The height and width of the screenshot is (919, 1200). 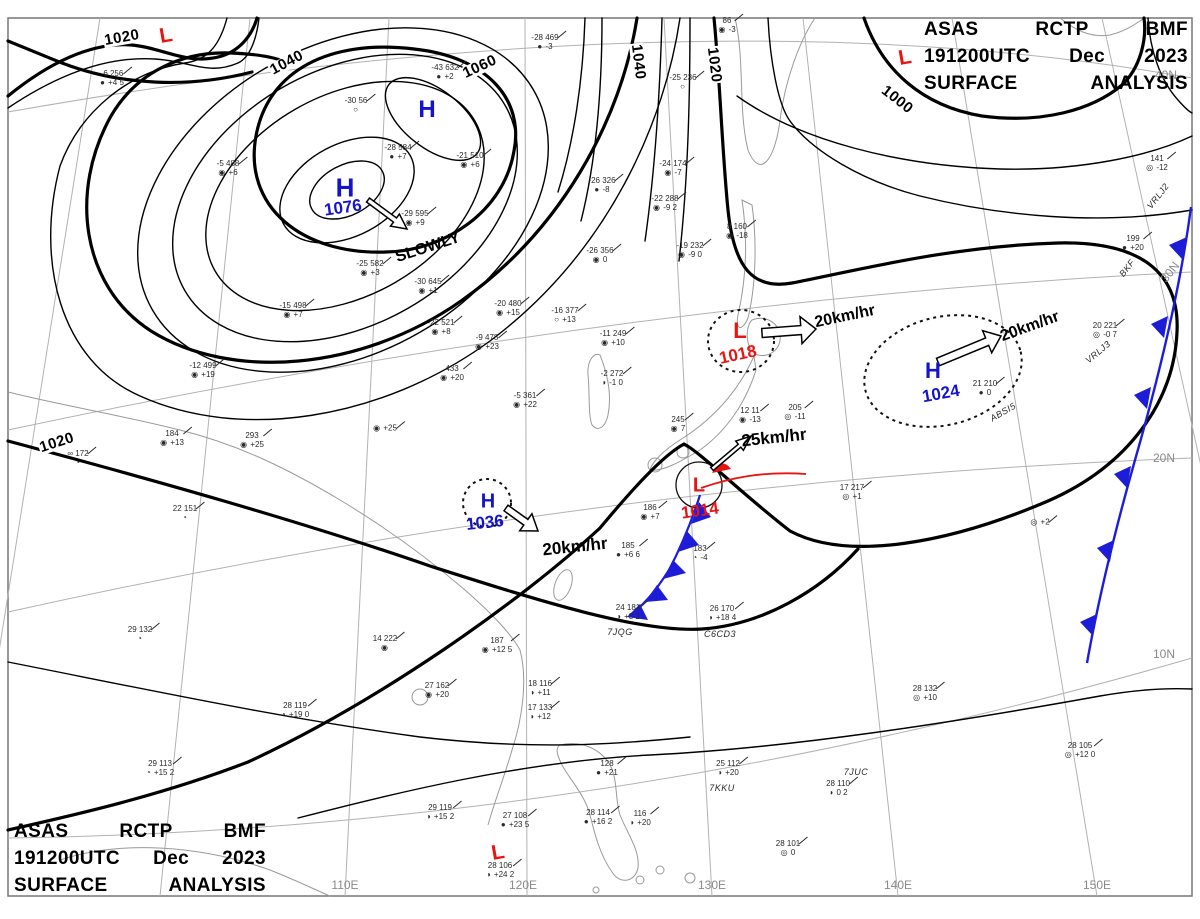 What do you see at coordinates (617, 336) in the screenshot?
I see `station-plot: -11 249 ◉ +10` at bounding box center [617, 336].